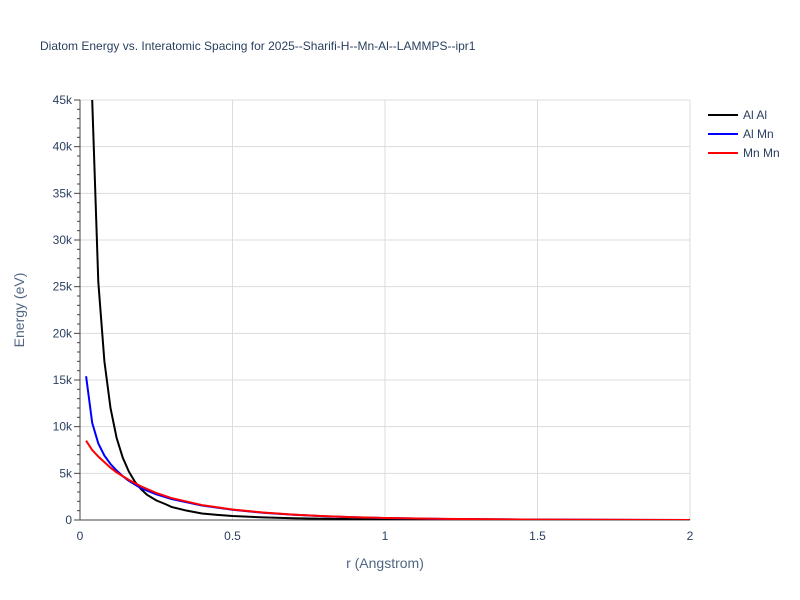 The image size is (800, 600). What do you see at coordinates (387, 480) in the screenshot?
I see `series-line-mn-mn` at bounding box center [387, 480].